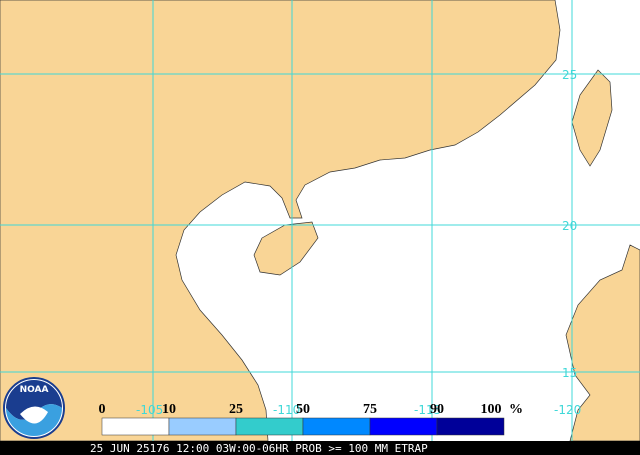 The image size is (640, 455). Describe the element at coordinates (602, 343) in the screenshot. I see `philippines` at that location.